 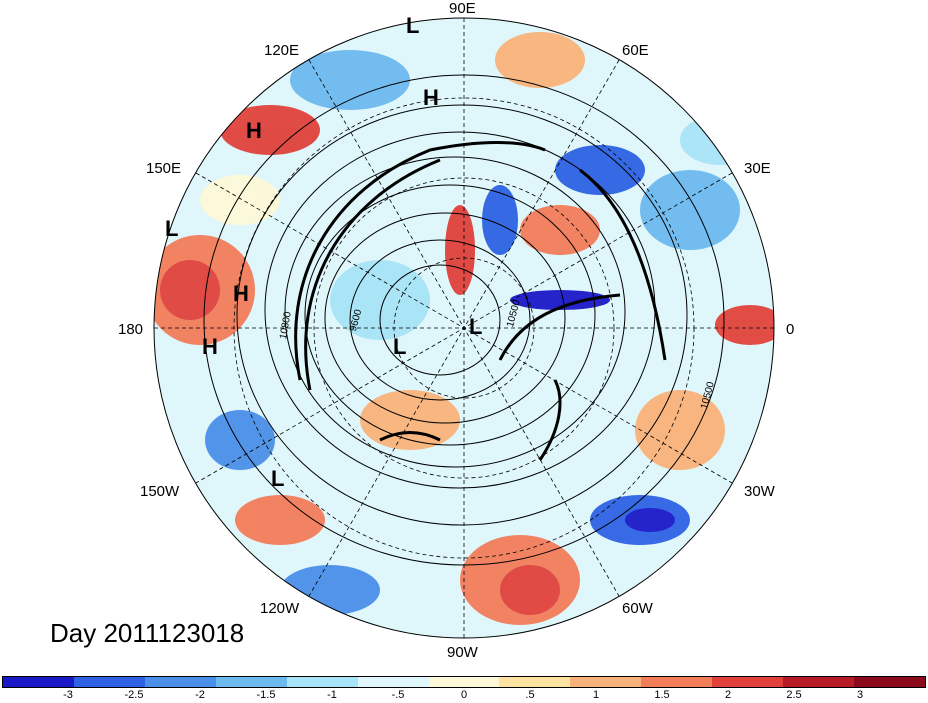 What do you see at coordinates (662, 695) in the screenshot?
I see `colorbar-tick-label: 1.5` at bounding box center [662, 695].